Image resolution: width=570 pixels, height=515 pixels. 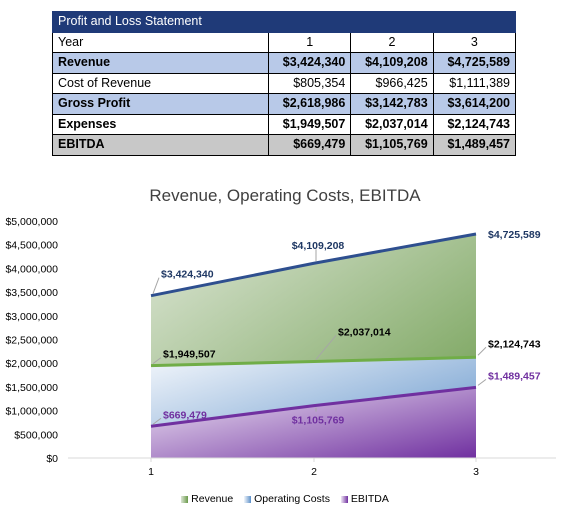 I want to click on row-ebitda: EBITDA $669,479 $1,105,769 $1,489,457, so click(x=284, y=145).